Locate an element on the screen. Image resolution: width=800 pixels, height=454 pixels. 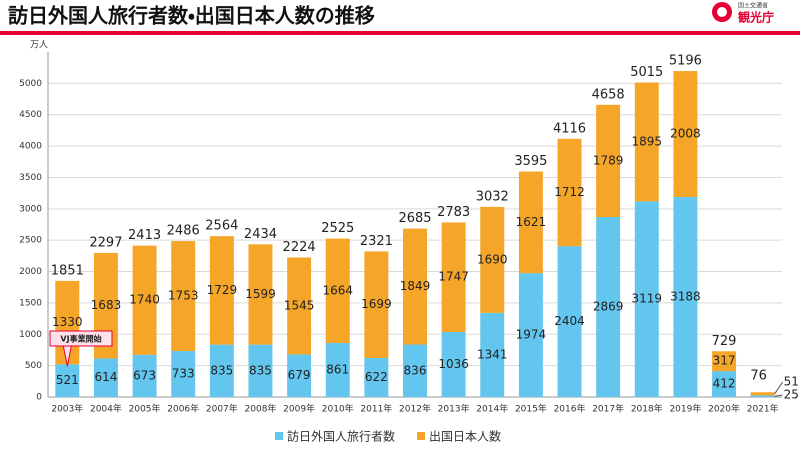
y-axis-unit: 万人 is located at coordinates (39, 46).